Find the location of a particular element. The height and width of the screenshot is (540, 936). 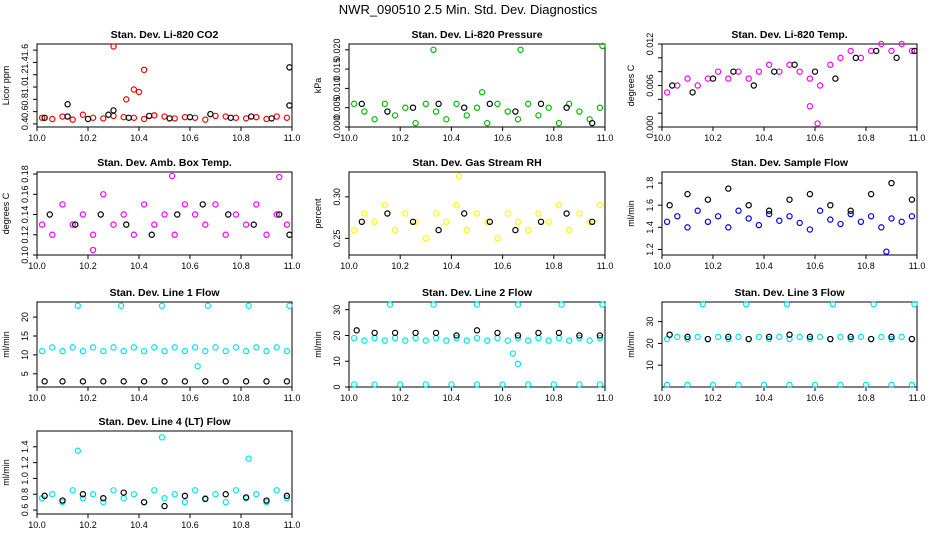

y-tick-label: 20 is located at coordinates (650, 343).